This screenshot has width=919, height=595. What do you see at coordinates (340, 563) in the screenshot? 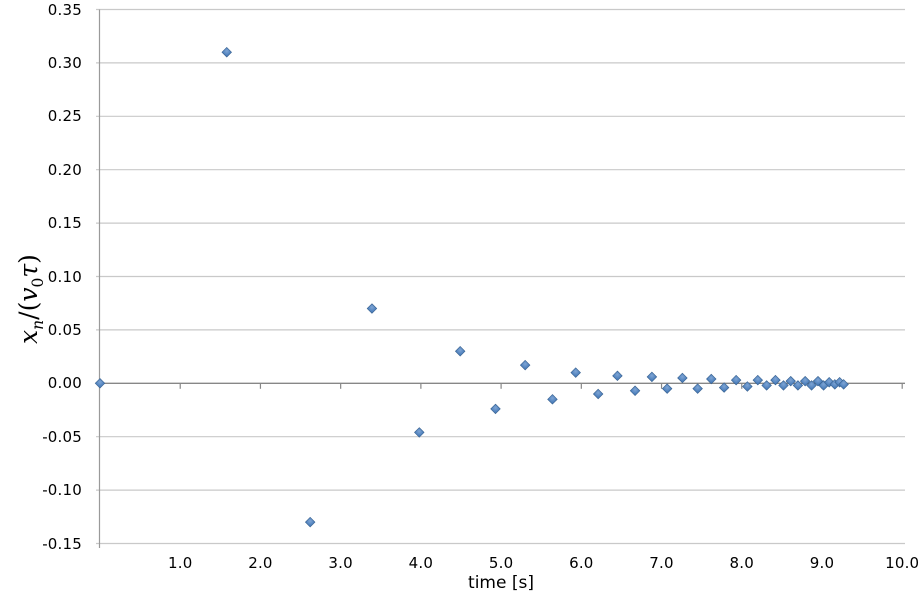
I see `x-tick-label: 3.0` at bounding box center [340, 563].